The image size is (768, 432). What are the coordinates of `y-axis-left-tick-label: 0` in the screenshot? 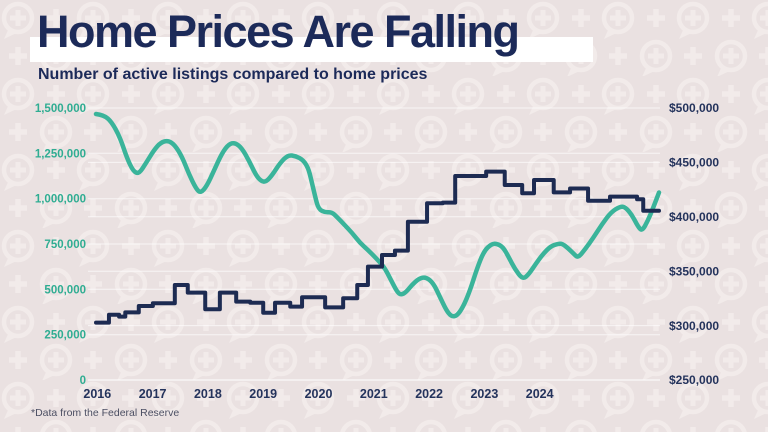 It's located at (83, 381).